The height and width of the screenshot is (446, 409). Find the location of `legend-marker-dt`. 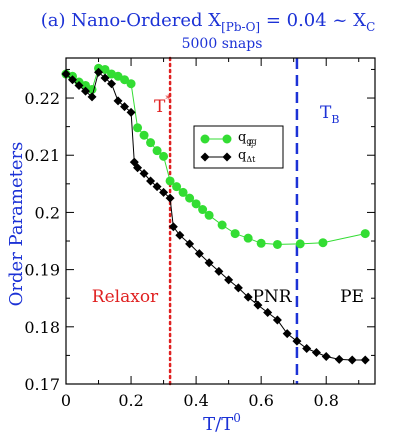

legend-marker-dt is located at coordinates (205, 157).